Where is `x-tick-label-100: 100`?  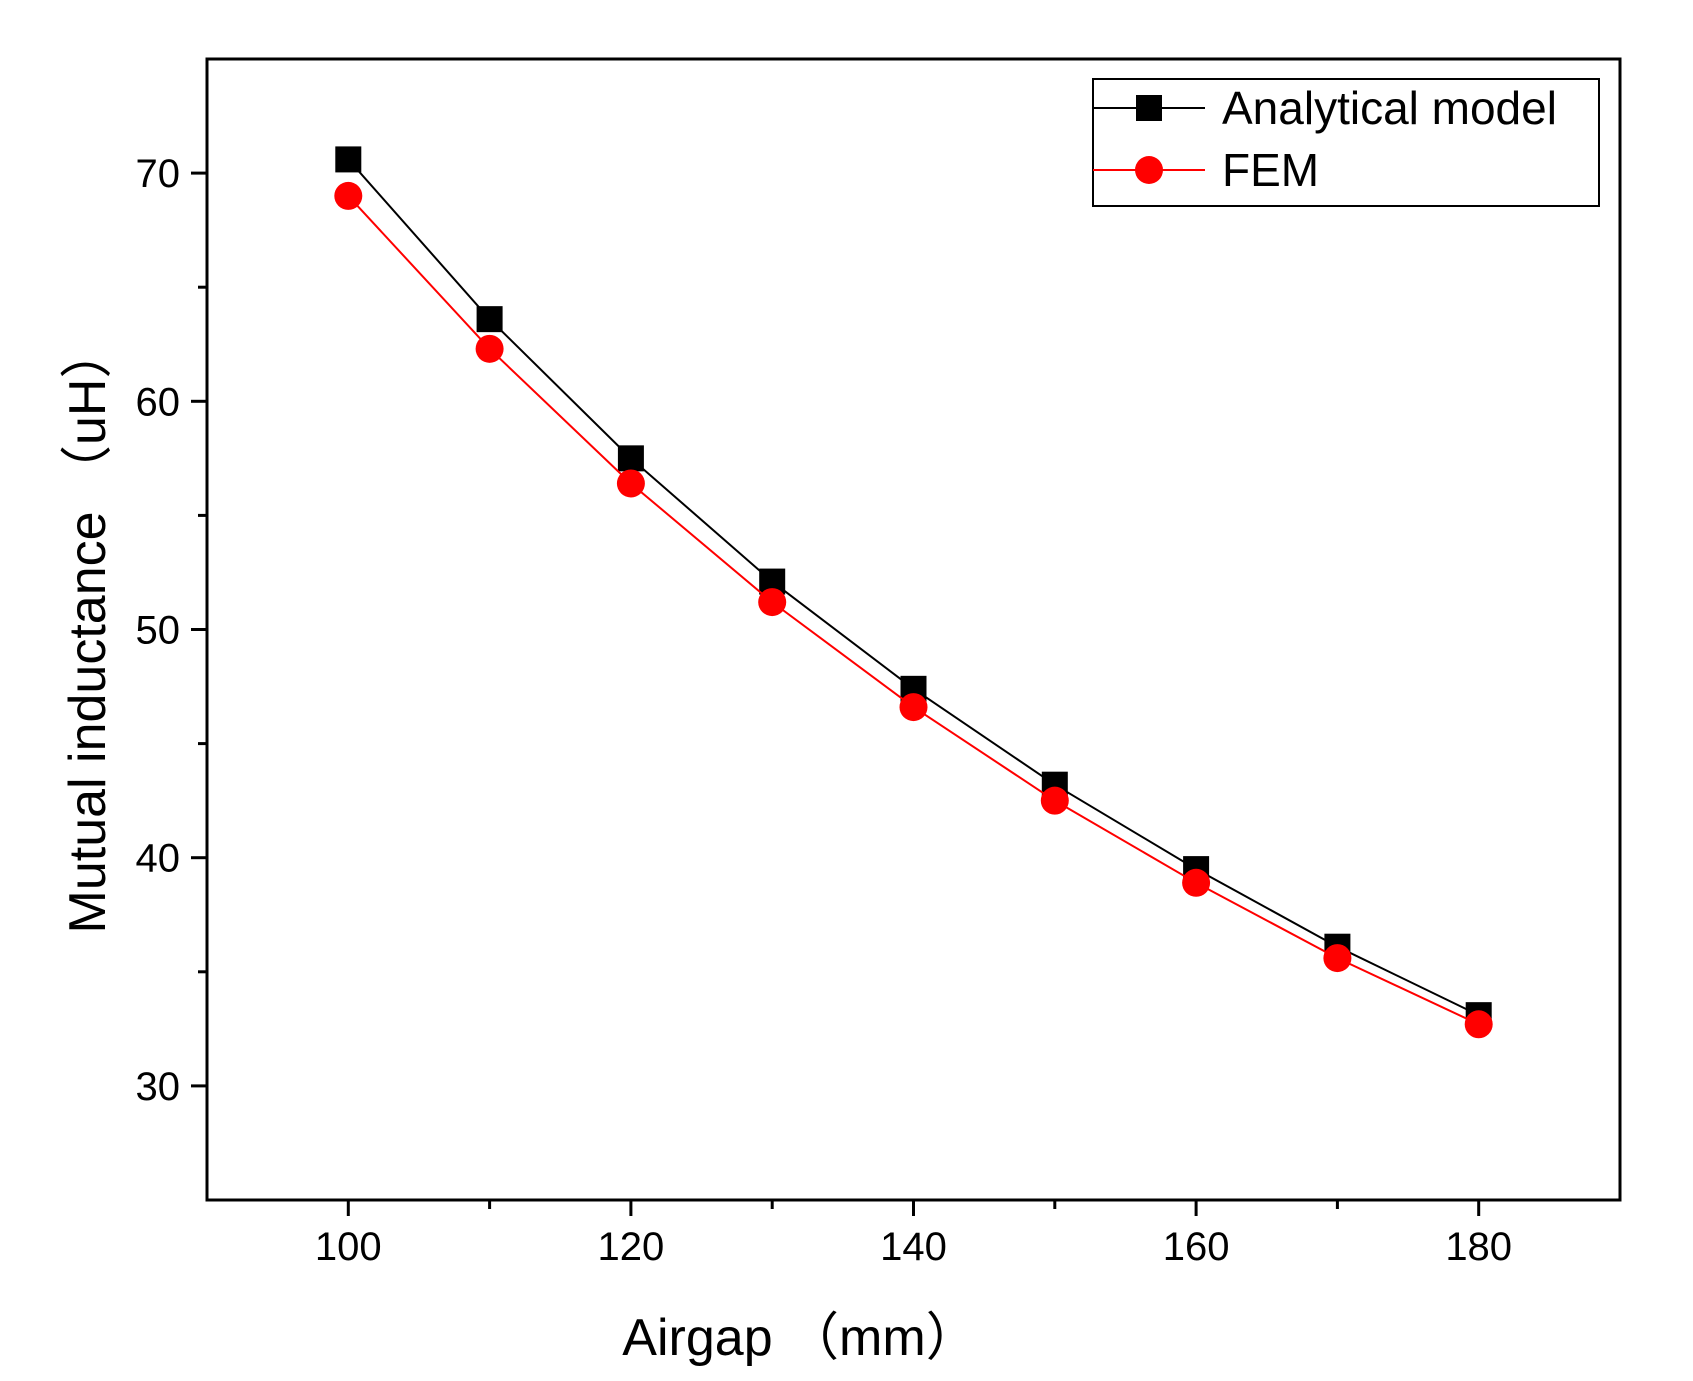 x-tick-label-100: 100 is located at coordinates (348, 1247).